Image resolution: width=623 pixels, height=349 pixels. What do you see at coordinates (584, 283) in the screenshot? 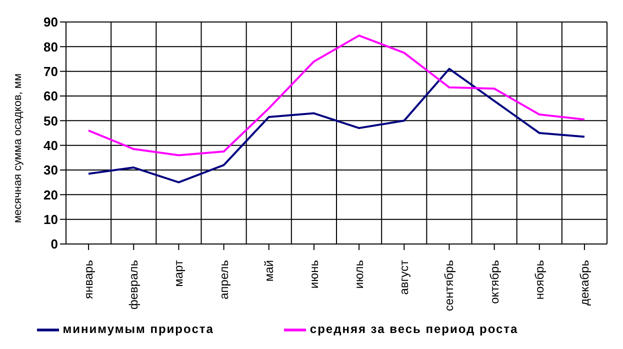
I see `x-tick-label: декабрь` at bounding box center [584, 283].